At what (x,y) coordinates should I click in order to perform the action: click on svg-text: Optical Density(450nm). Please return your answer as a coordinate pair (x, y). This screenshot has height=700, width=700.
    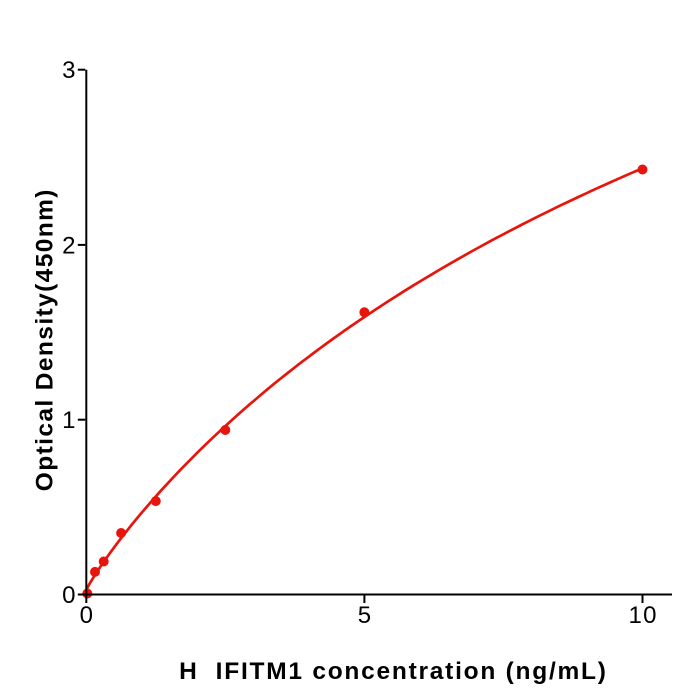
    Looking at the image, I should click on (45, 339).